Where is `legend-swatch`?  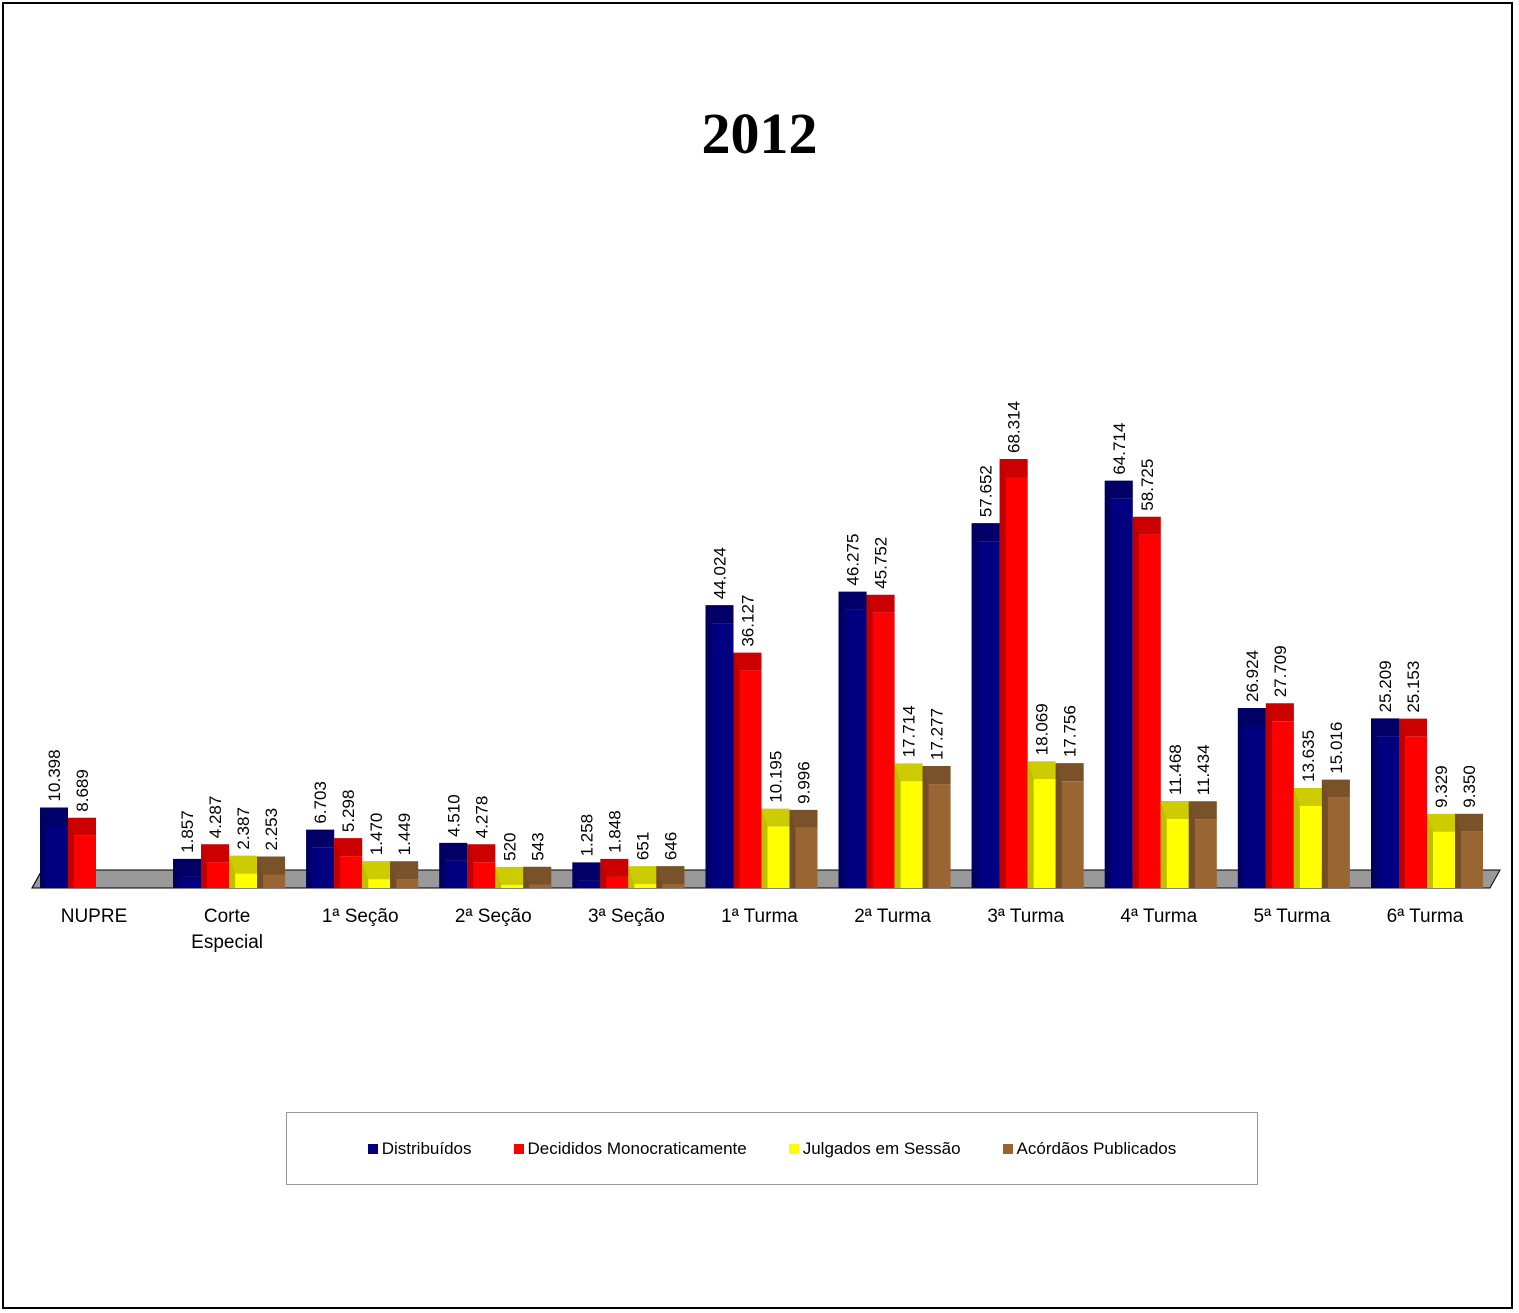
legend-swatch is located at coordinates (372, 1148).